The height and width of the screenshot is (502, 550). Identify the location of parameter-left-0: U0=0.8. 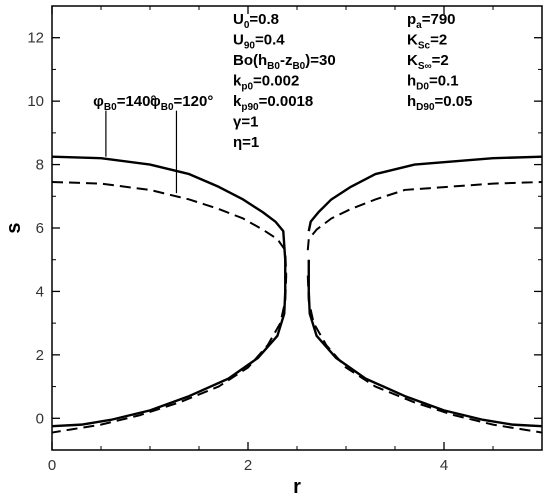
(256, 21).